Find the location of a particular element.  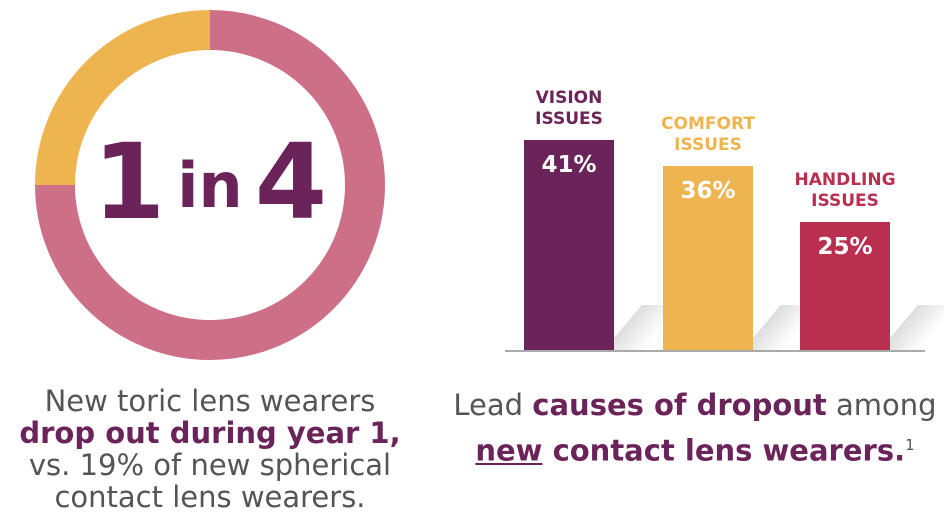

value-label: 25% is located at coordinates (845, 246).